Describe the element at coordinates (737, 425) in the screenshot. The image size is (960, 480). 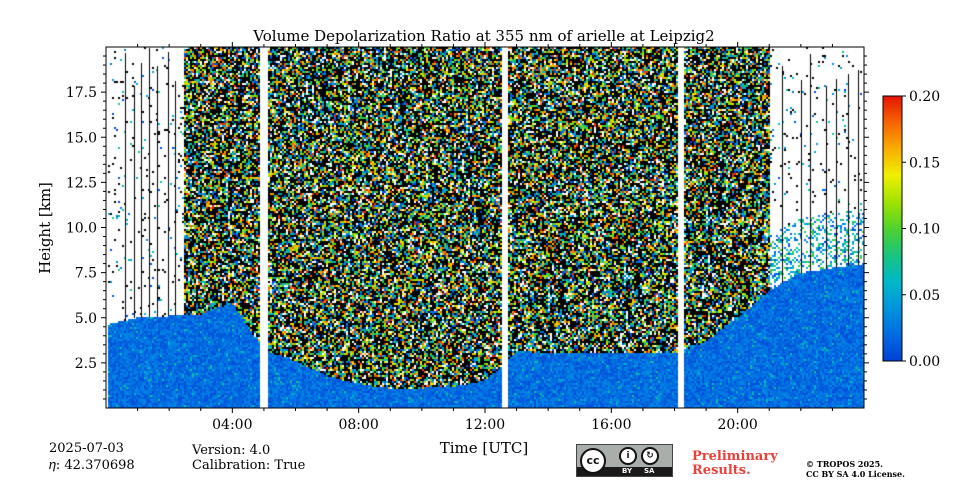
I see `x-tick-label: 20:00` at that location.